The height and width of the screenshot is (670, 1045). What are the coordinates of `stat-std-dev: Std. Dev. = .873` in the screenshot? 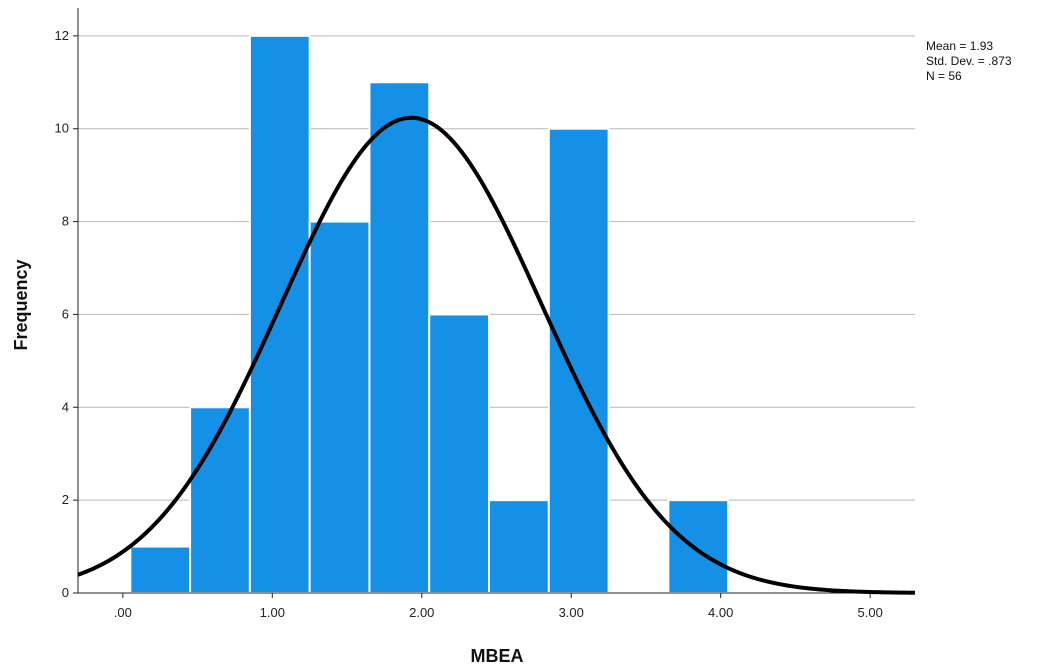 It's located at (969, 61).